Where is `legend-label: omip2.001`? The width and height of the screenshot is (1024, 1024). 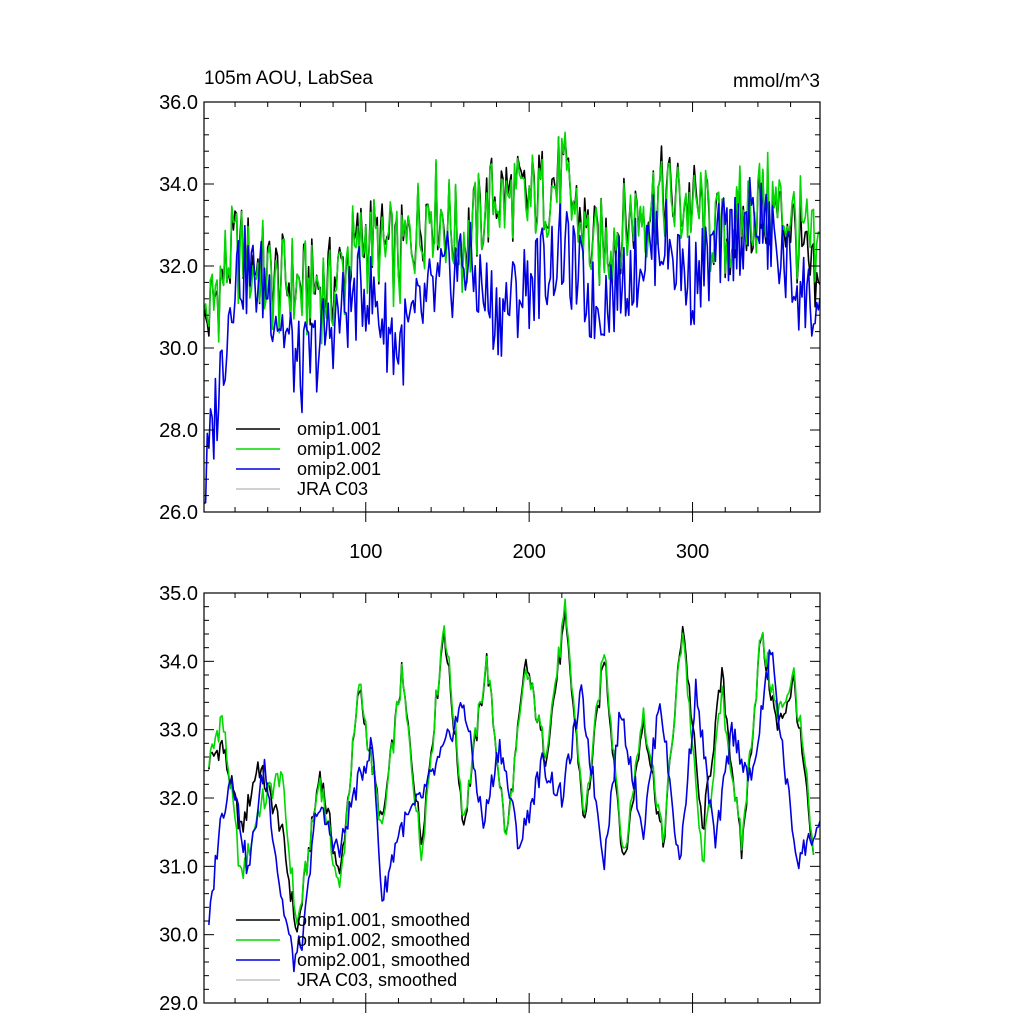 legend-label: omip2.001 is located at coordinates (339, 469).